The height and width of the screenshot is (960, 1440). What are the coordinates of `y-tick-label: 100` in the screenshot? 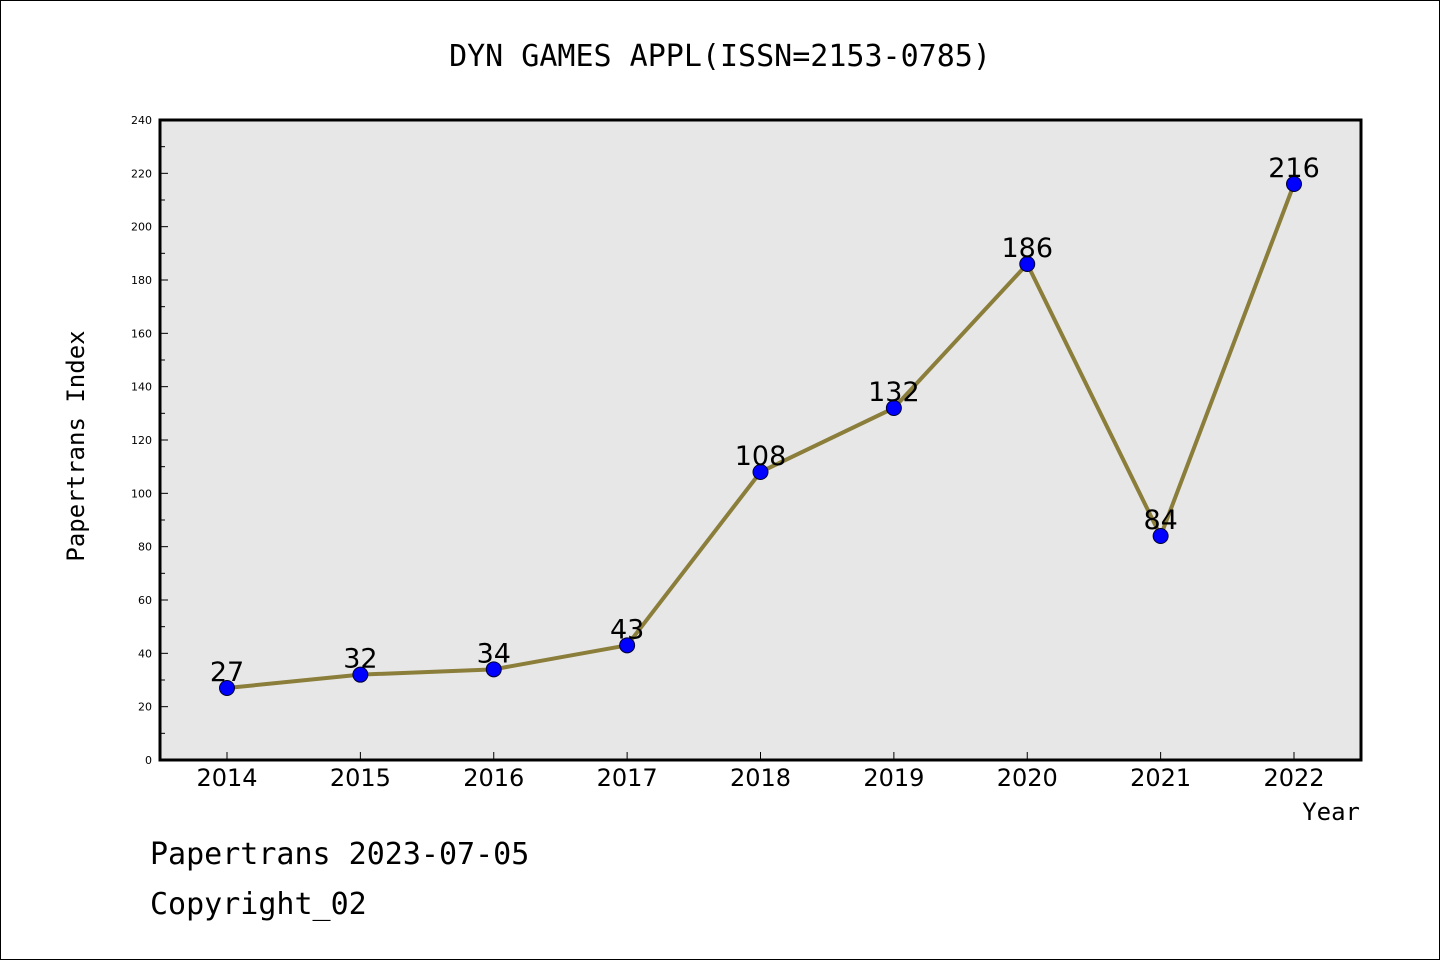 It's located at (141, 493).